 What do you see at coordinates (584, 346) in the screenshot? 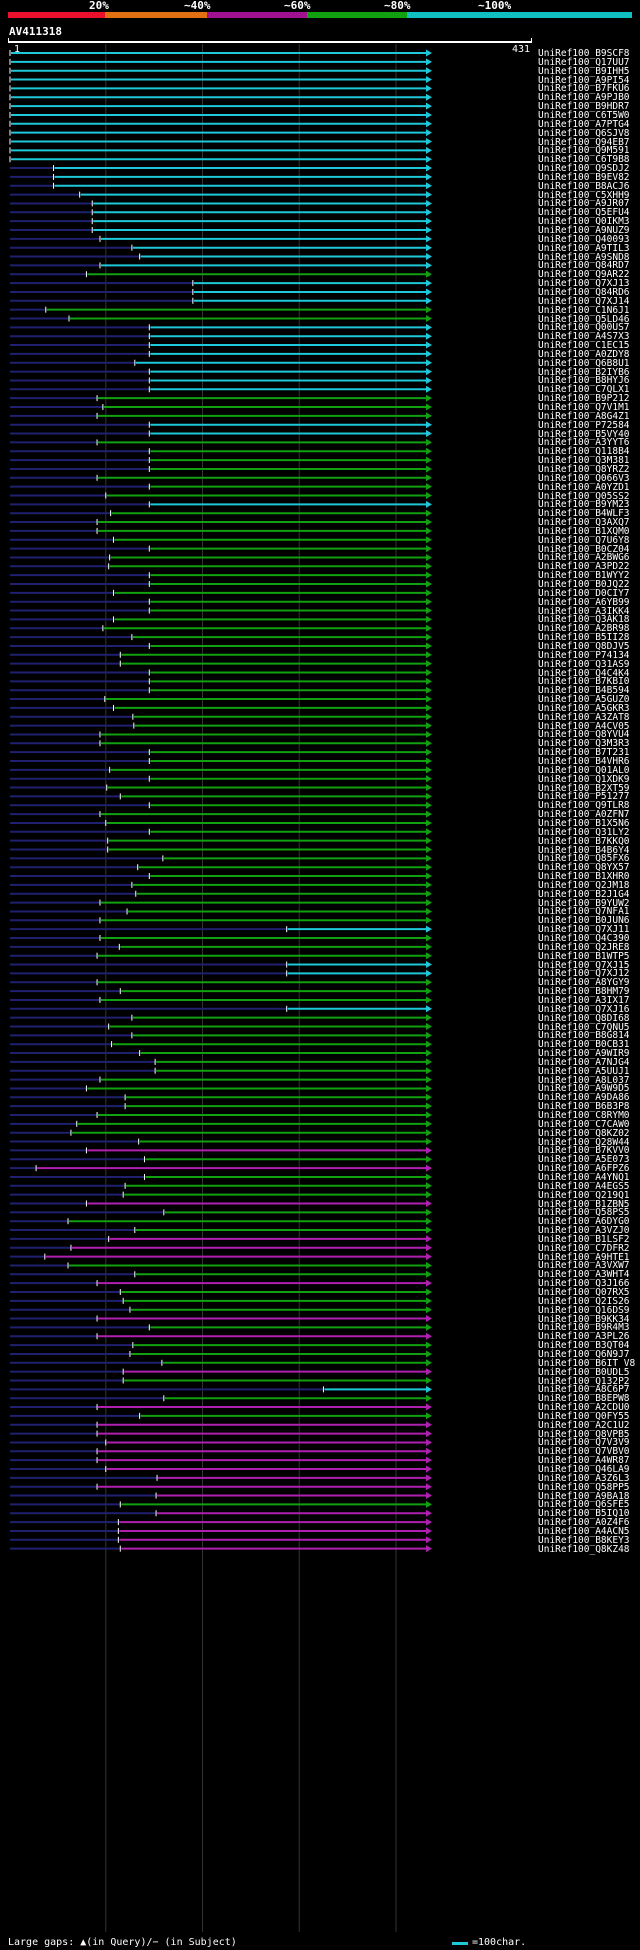
I see `hit-label: UniRef100_C1EC15` at bounding box center [584, 346].